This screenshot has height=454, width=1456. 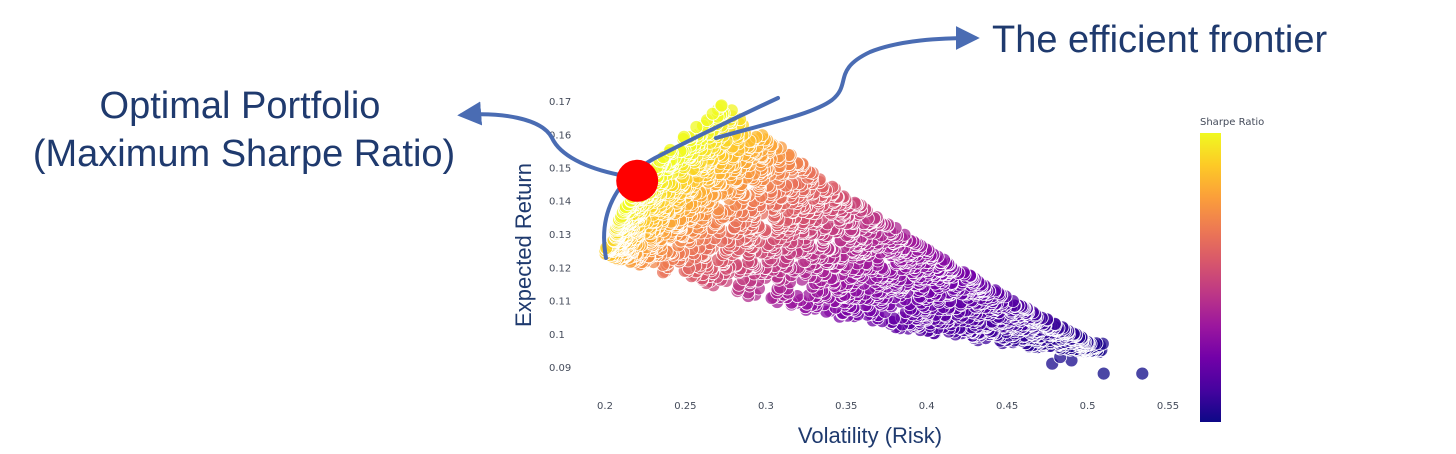 What do you see at coordinates (523, 245) in the screenshot?
I see `y-axis-title: Expected Return` at bounding box center [523, 245].